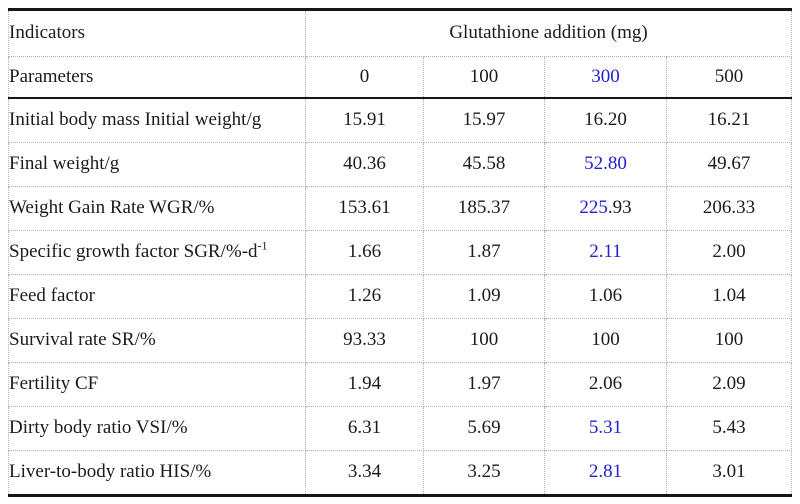  I want to click on text-segment: 3.25, so click(484, 472).